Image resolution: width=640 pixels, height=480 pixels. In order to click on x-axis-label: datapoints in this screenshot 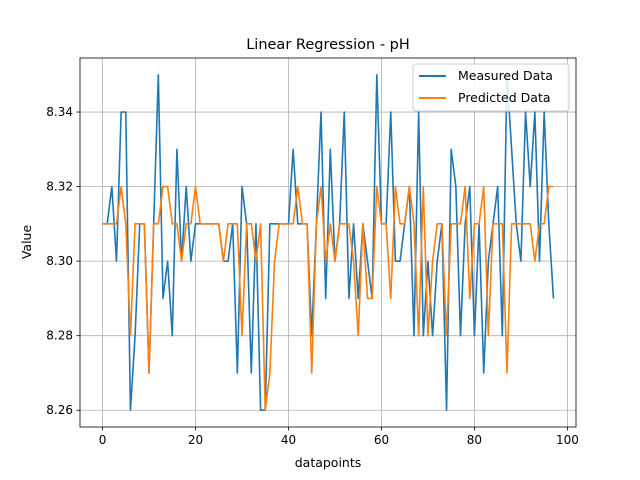, I will do `click(328, 462)`.